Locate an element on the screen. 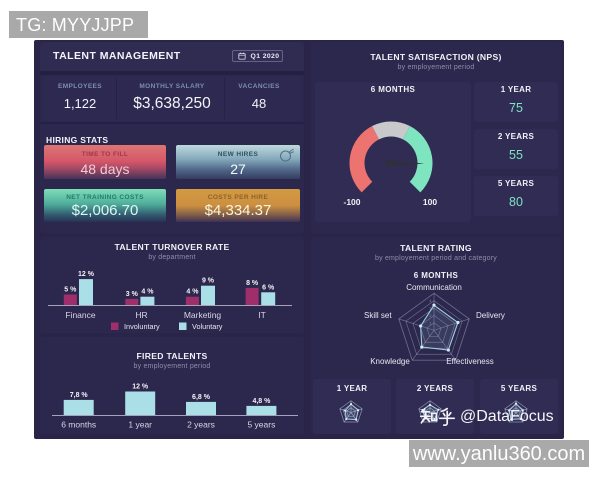 The width and height of the screenshot is (600, 480). svg-text: 3 % is located at coordinates (132, 294).